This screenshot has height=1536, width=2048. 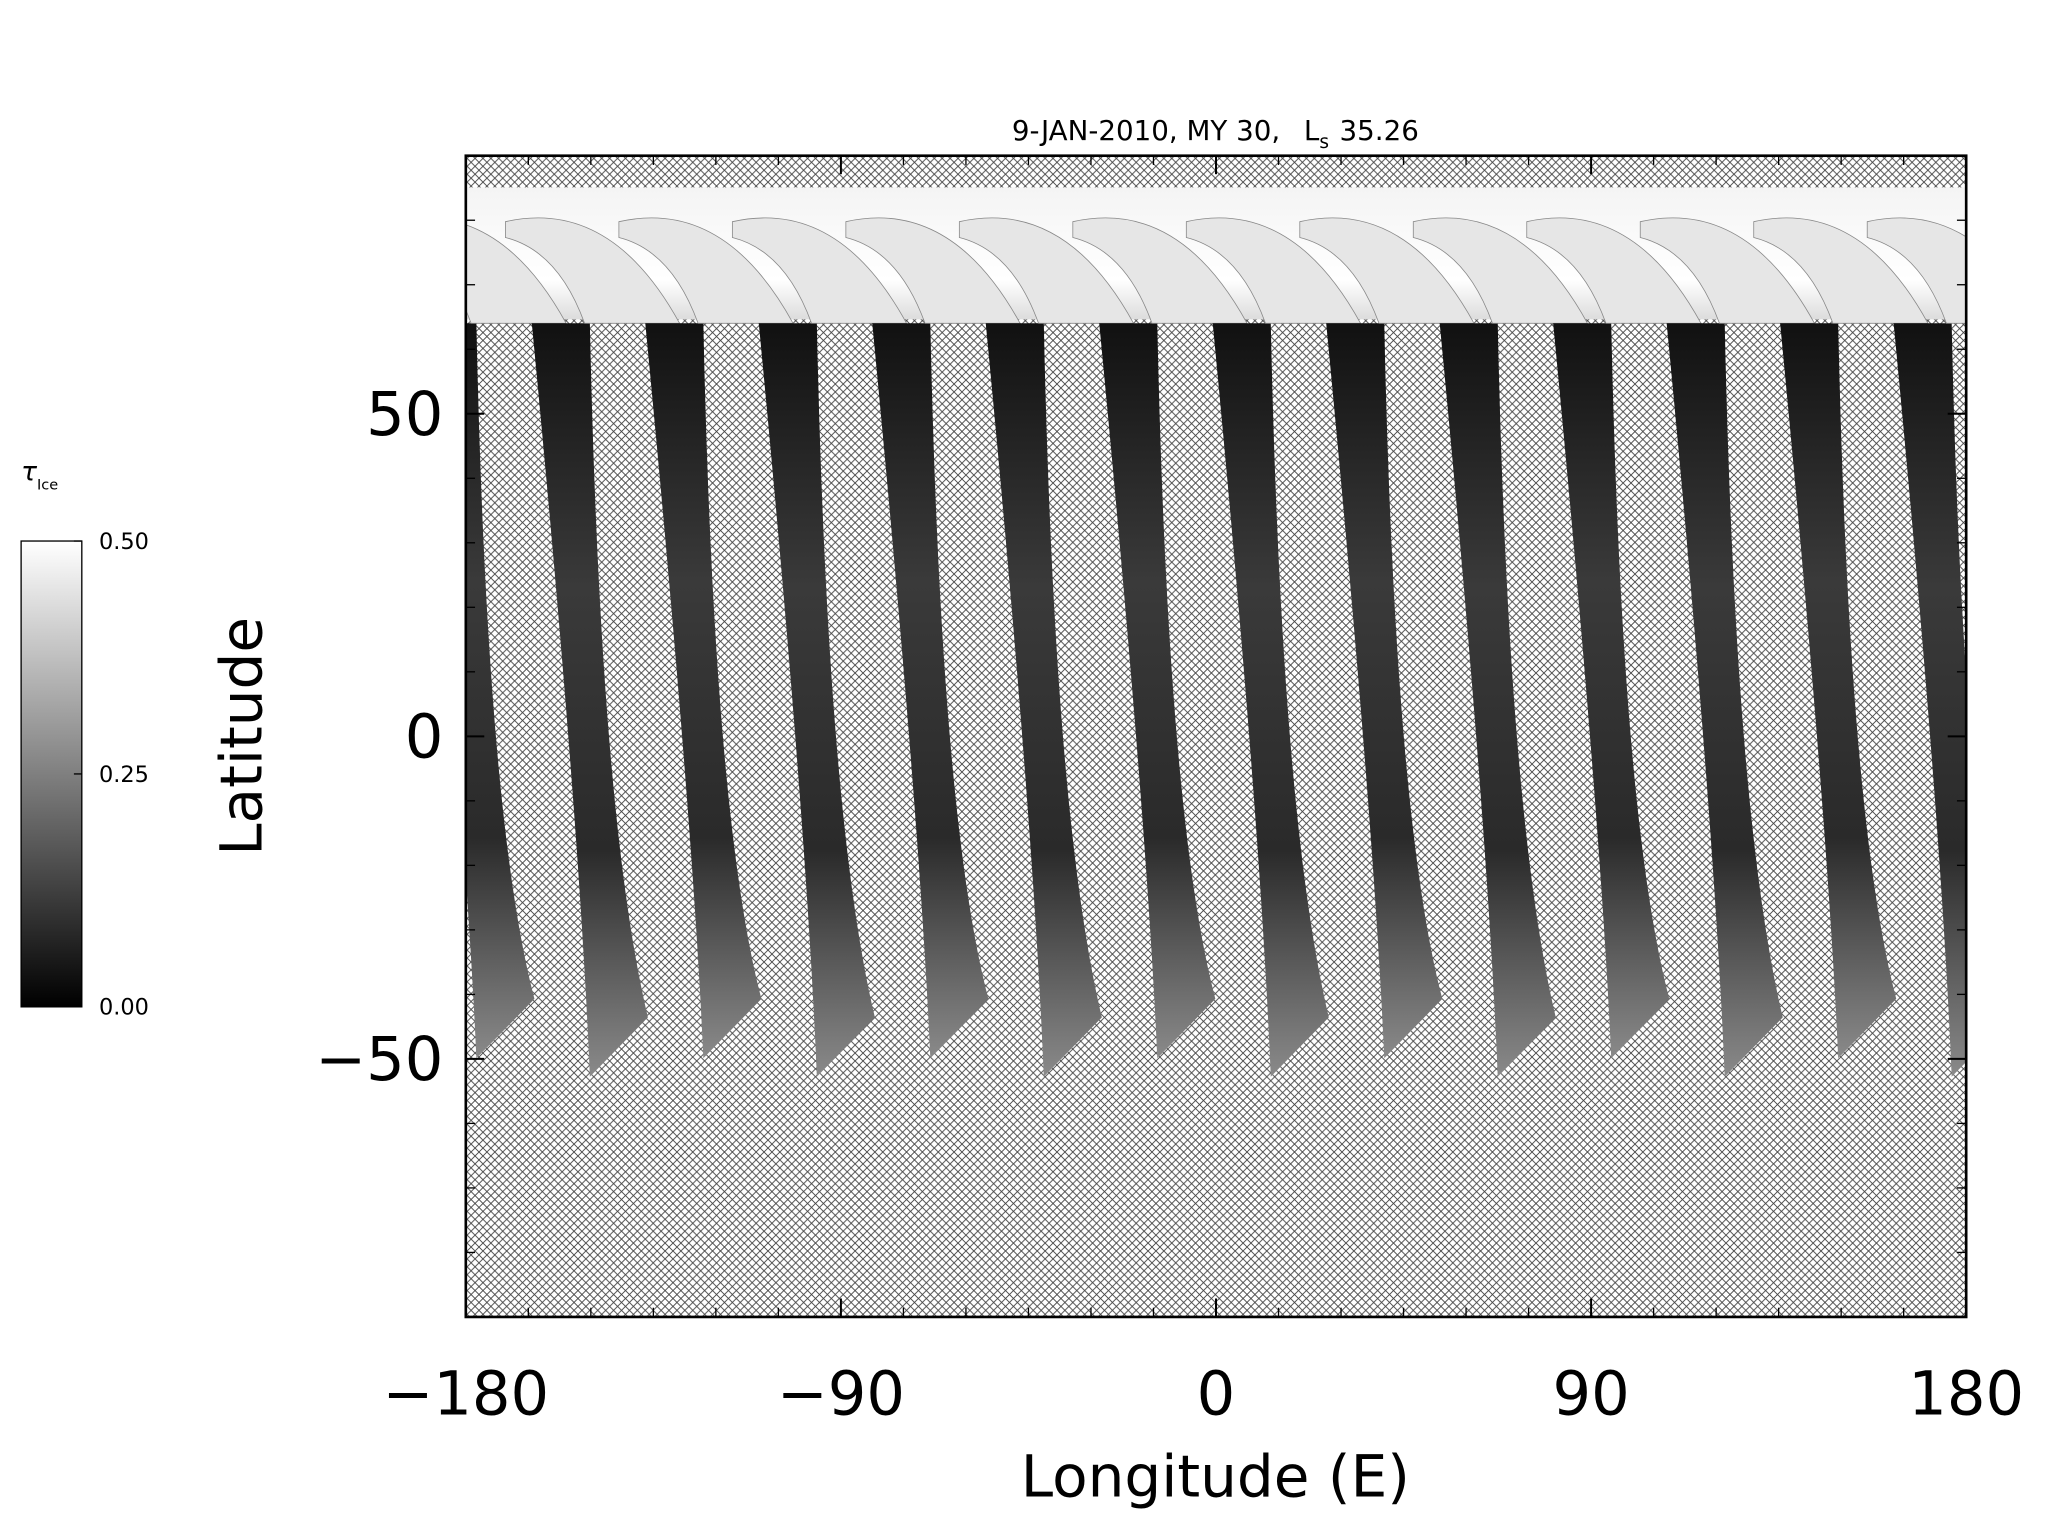 What do you see at coordinates (241, 736) in the screenshot?
I see `y-axis-label: Latitude` at bounding box center [241, 736].